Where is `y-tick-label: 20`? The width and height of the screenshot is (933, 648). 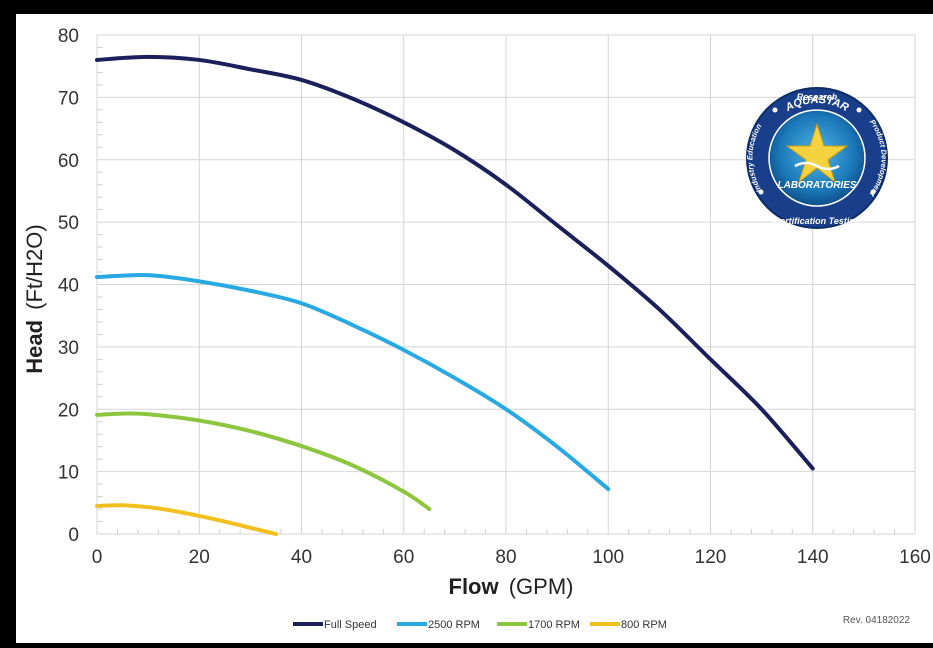 y-tick-label: 20 is located at coordinates (68, 410).